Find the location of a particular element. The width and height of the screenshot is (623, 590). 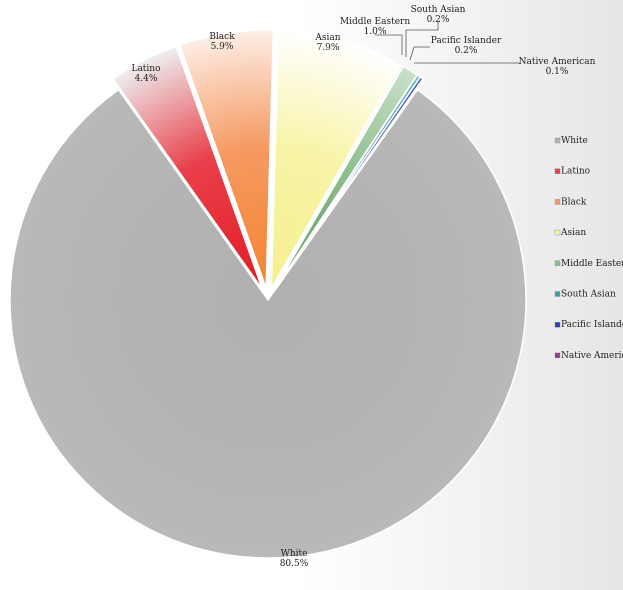

legend-label-native-american: Native American is located at coordinates (592, 356).